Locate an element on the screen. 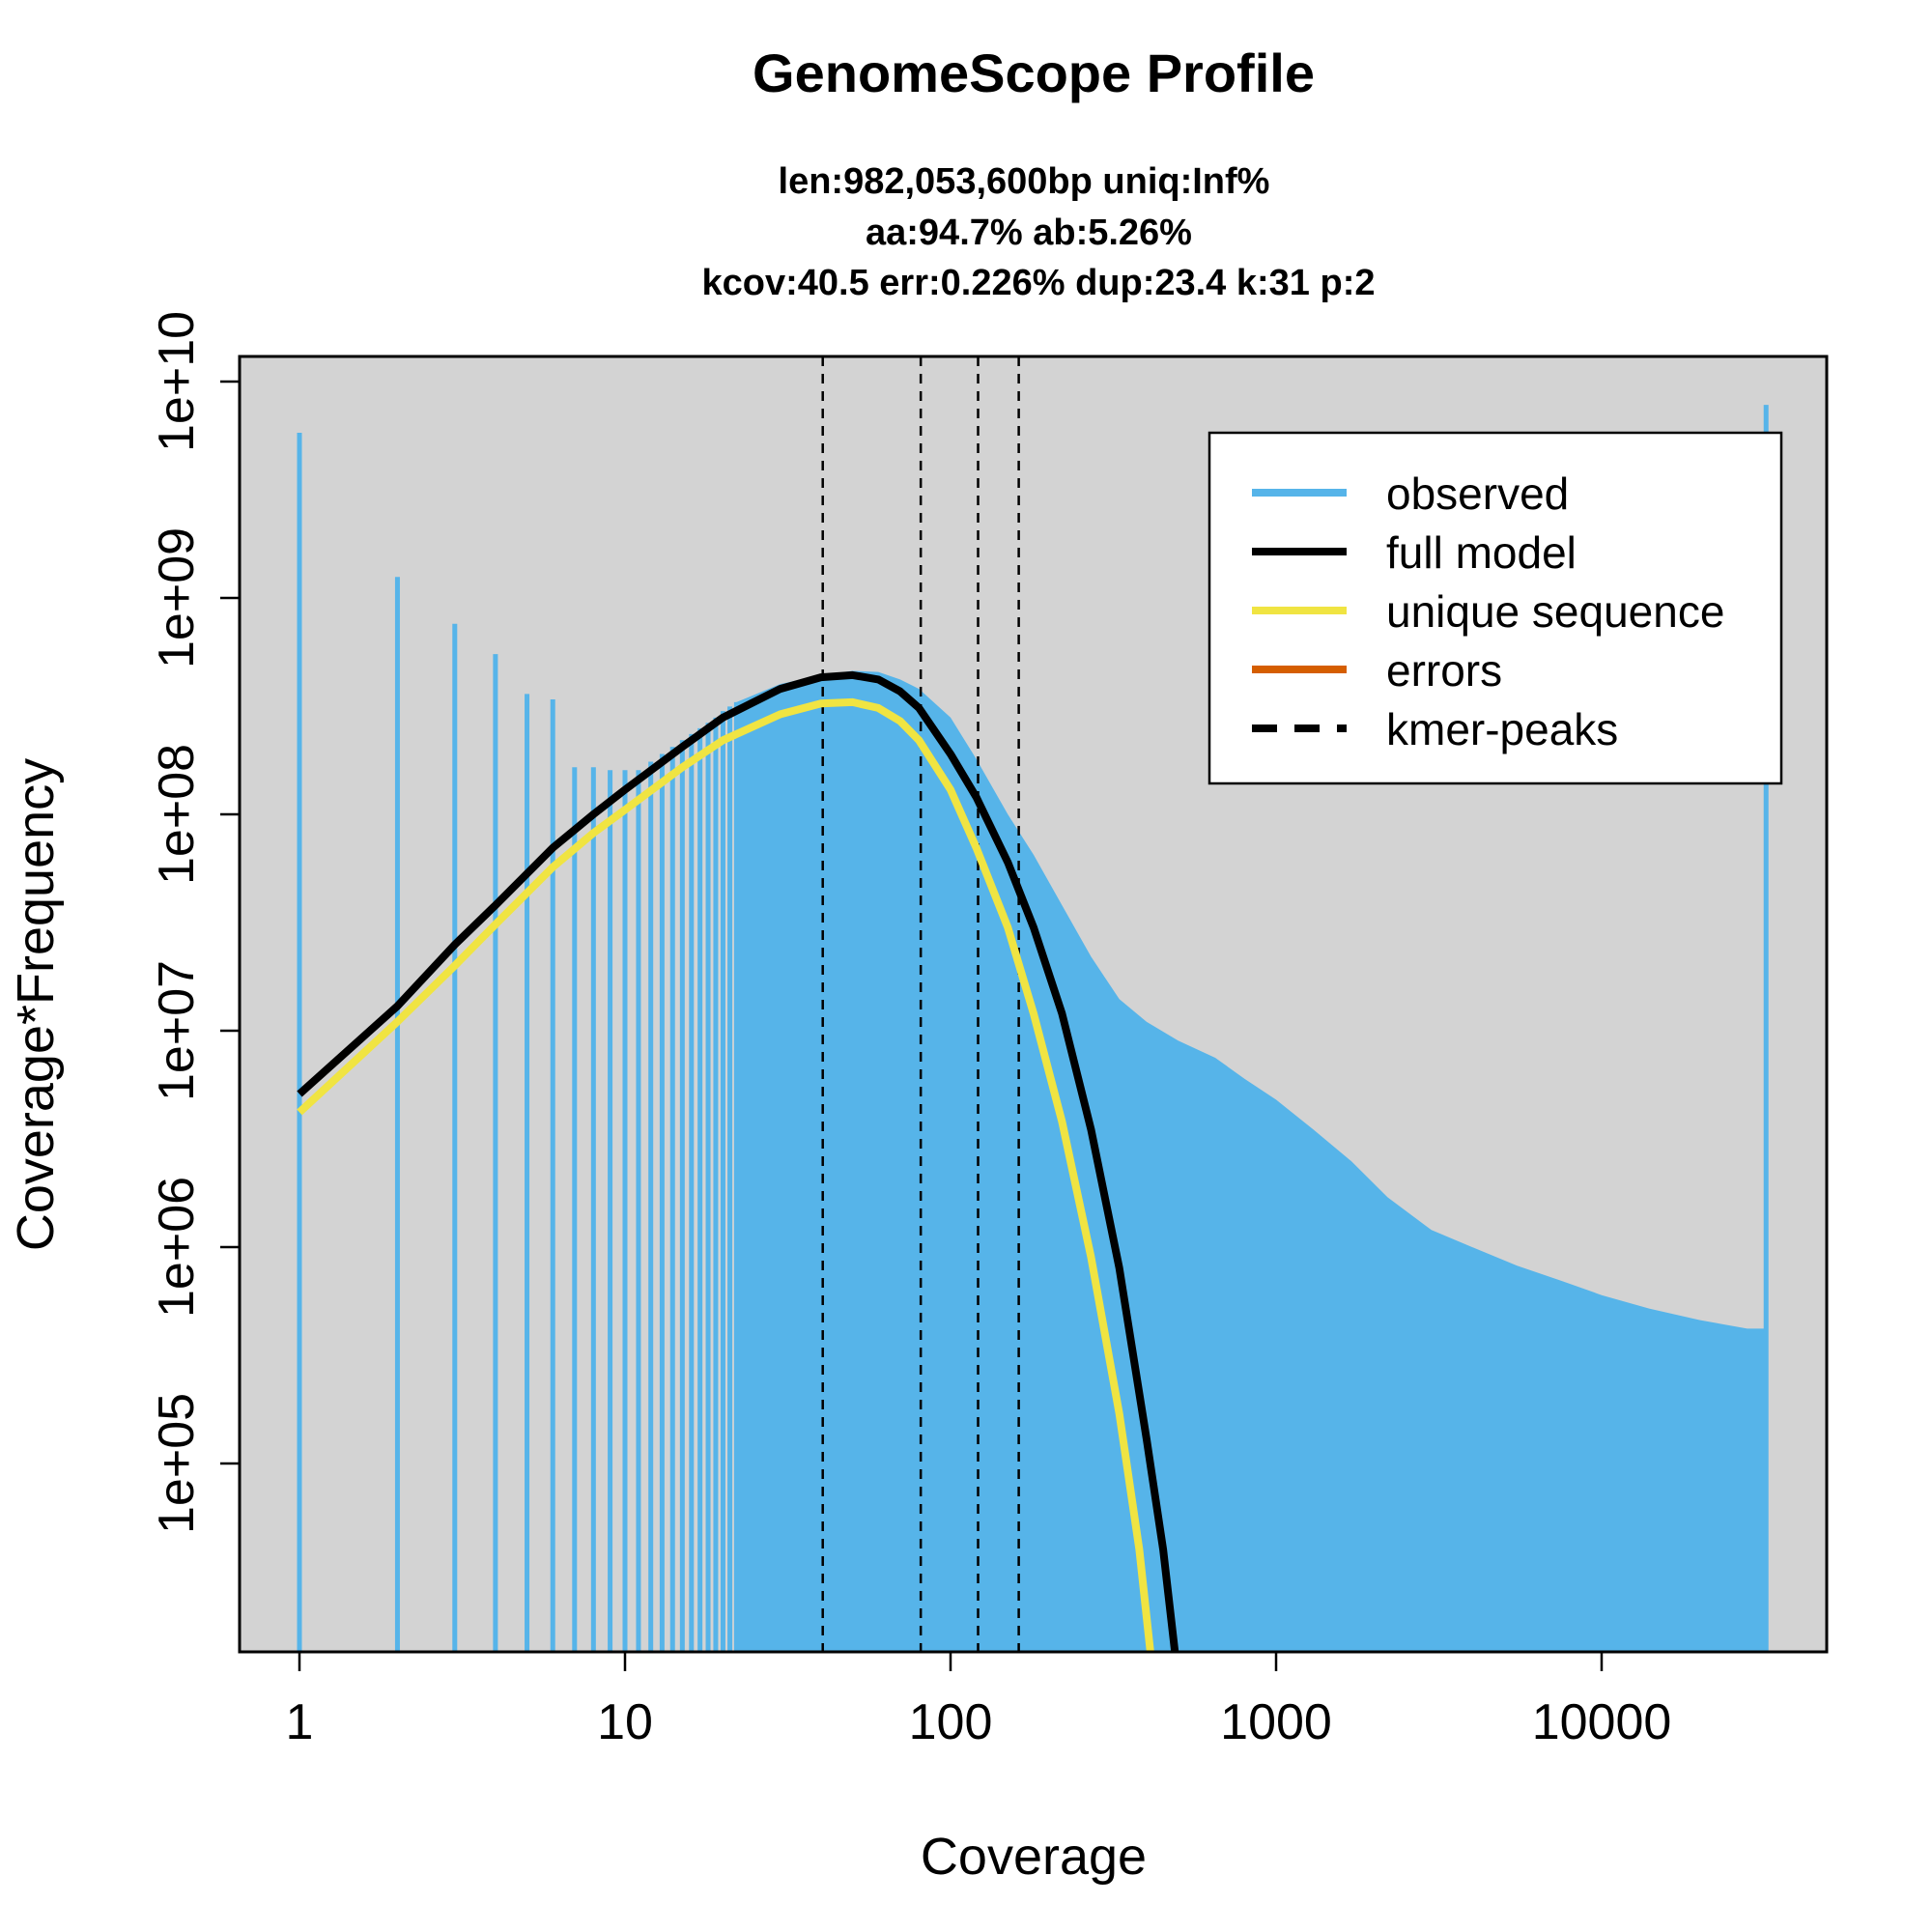 The image size is (1932, 1932). y-tick-label-1e+05: 1e+05 is located at coordinates (177, 1463).